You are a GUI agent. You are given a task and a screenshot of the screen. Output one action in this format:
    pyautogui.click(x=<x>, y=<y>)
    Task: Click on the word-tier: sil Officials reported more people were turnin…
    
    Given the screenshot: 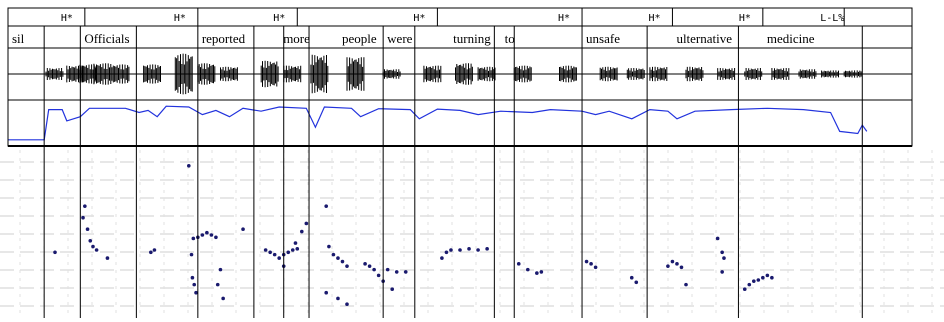 What is the action you would take?
    pyautogui.click(x=413, y=38)
    